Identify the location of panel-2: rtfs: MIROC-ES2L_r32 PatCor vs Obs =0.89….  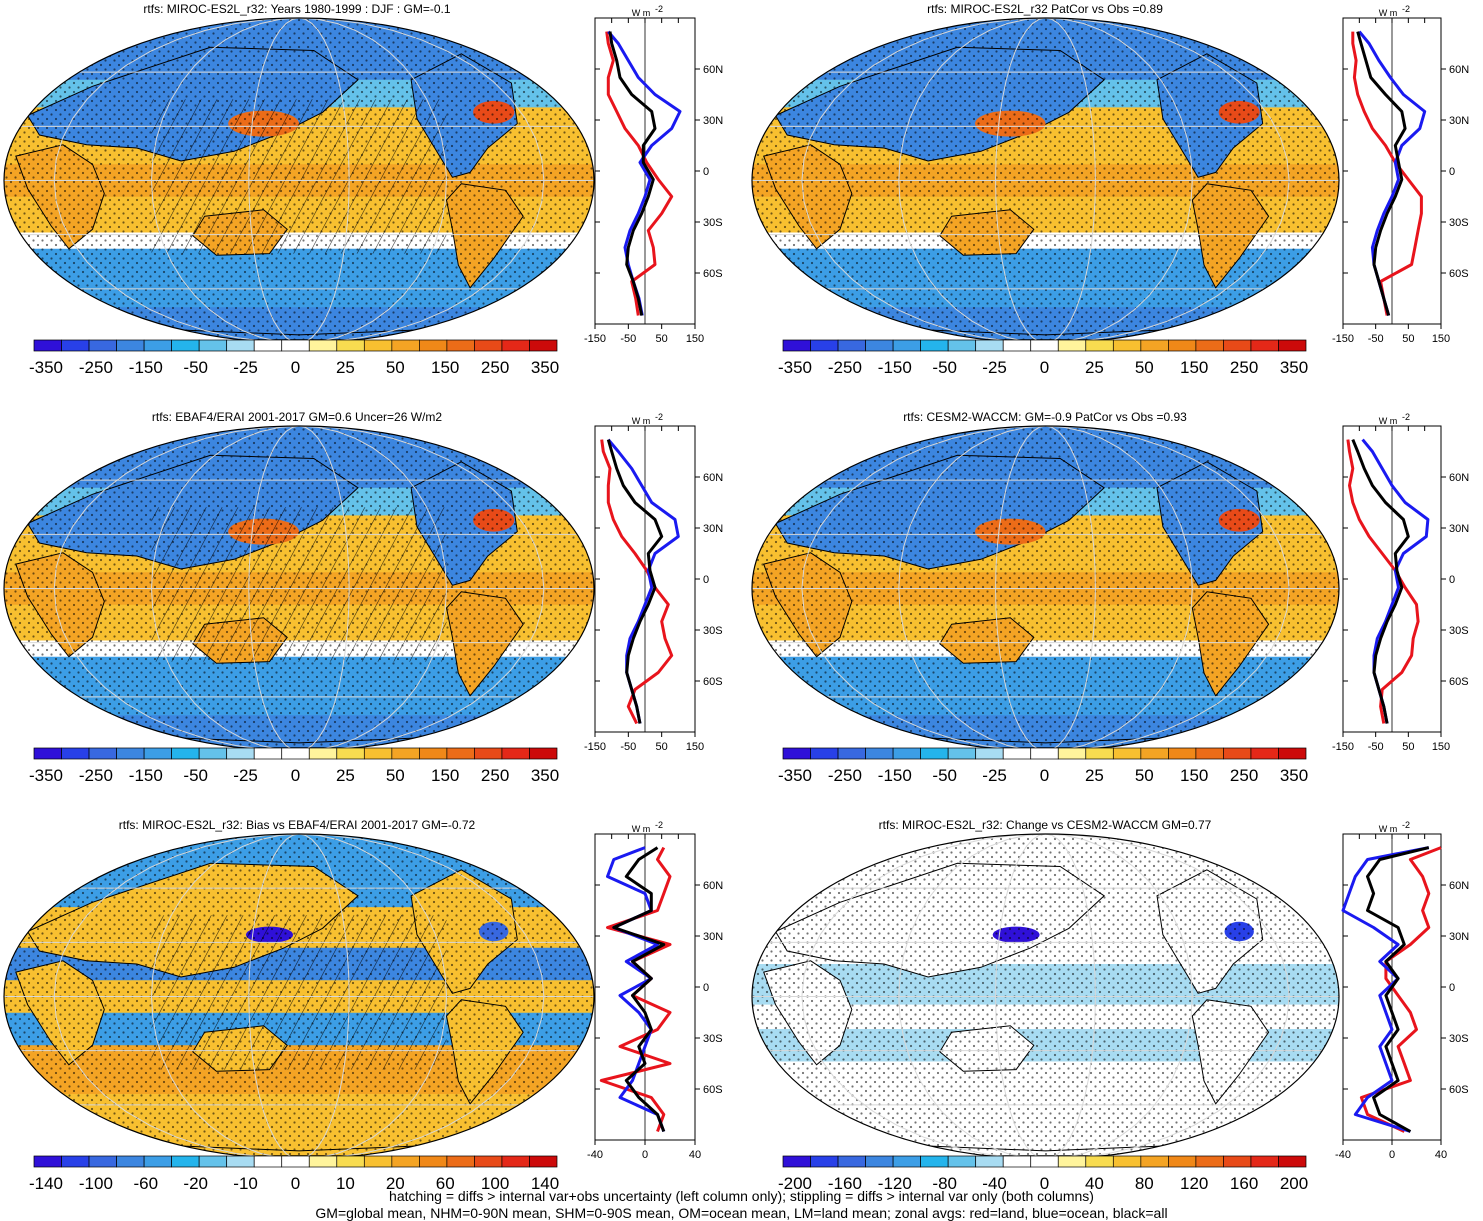
(1110, 189).